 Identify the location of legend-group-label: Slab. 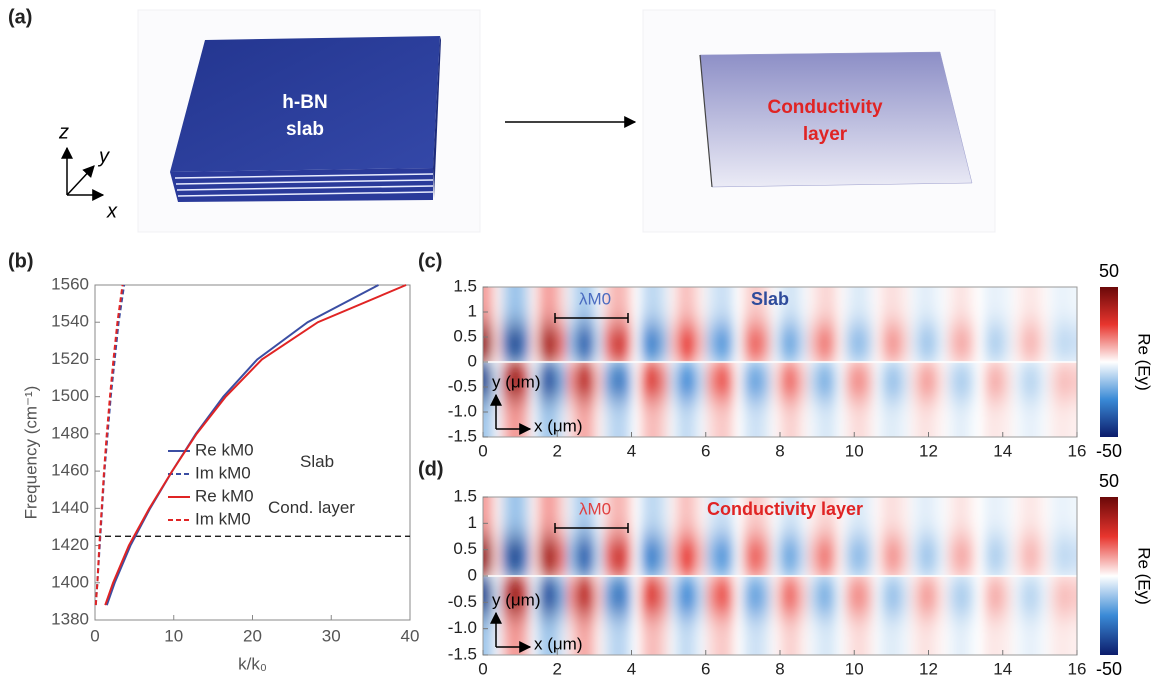
(317, 461).